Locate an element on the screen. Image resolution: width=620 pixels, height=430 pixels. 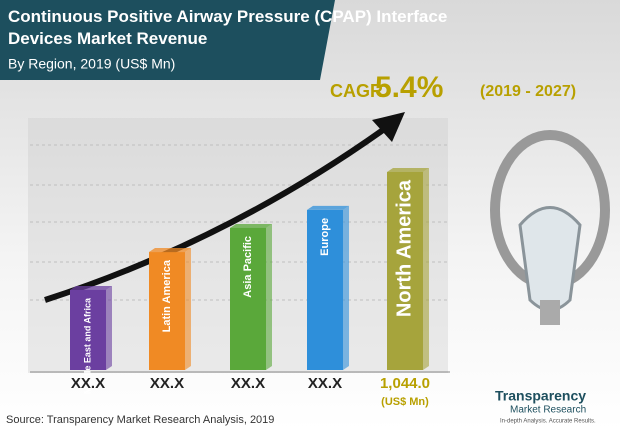
category-label: Europe is located at coordinates (325, 237).